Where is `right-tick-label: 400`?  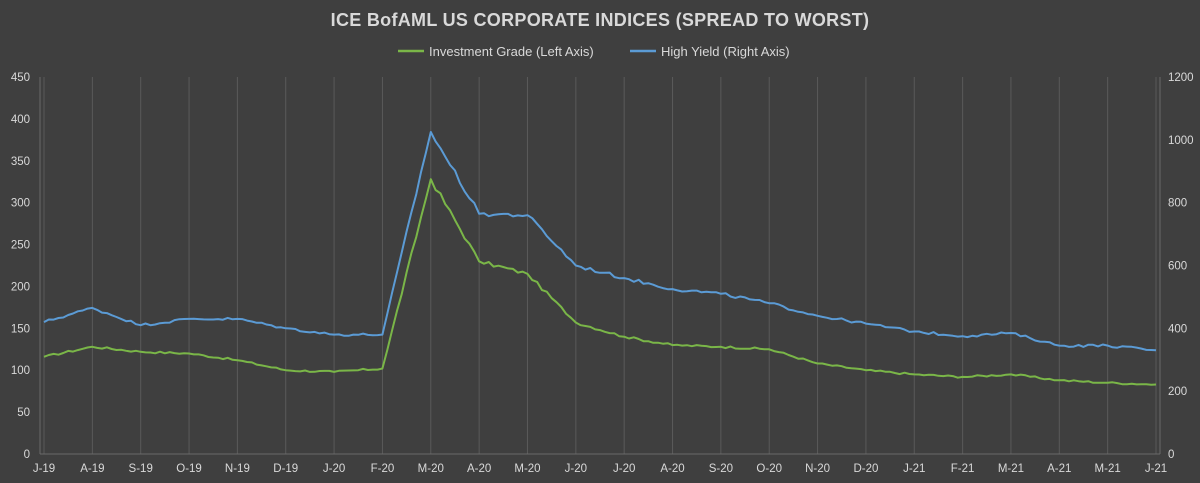 right-tick-label: 400 is located at coordinates (1177, 329).